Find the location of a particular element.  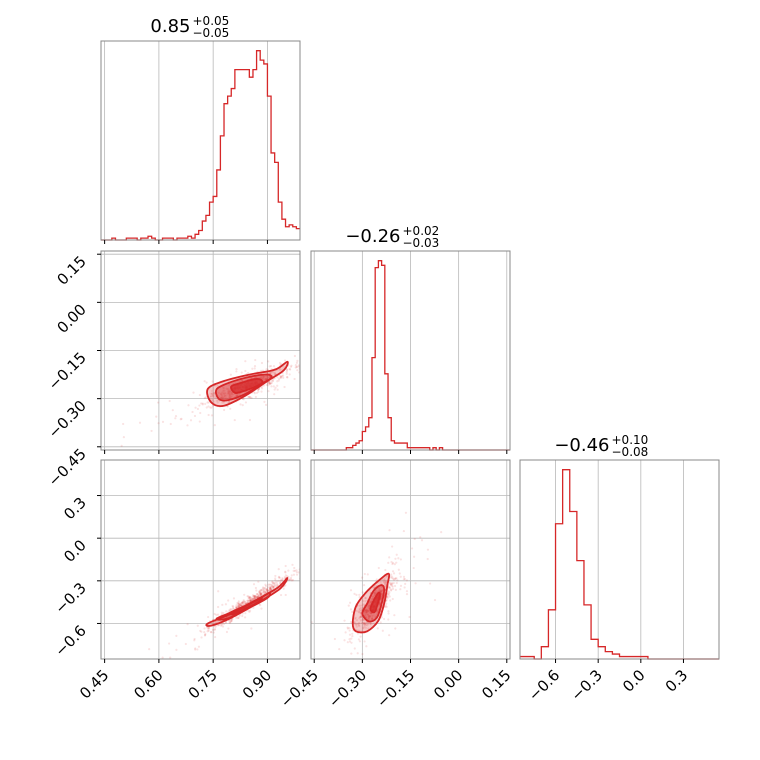

y-tick-label: −0.6 is located at coordinates (70, 641).